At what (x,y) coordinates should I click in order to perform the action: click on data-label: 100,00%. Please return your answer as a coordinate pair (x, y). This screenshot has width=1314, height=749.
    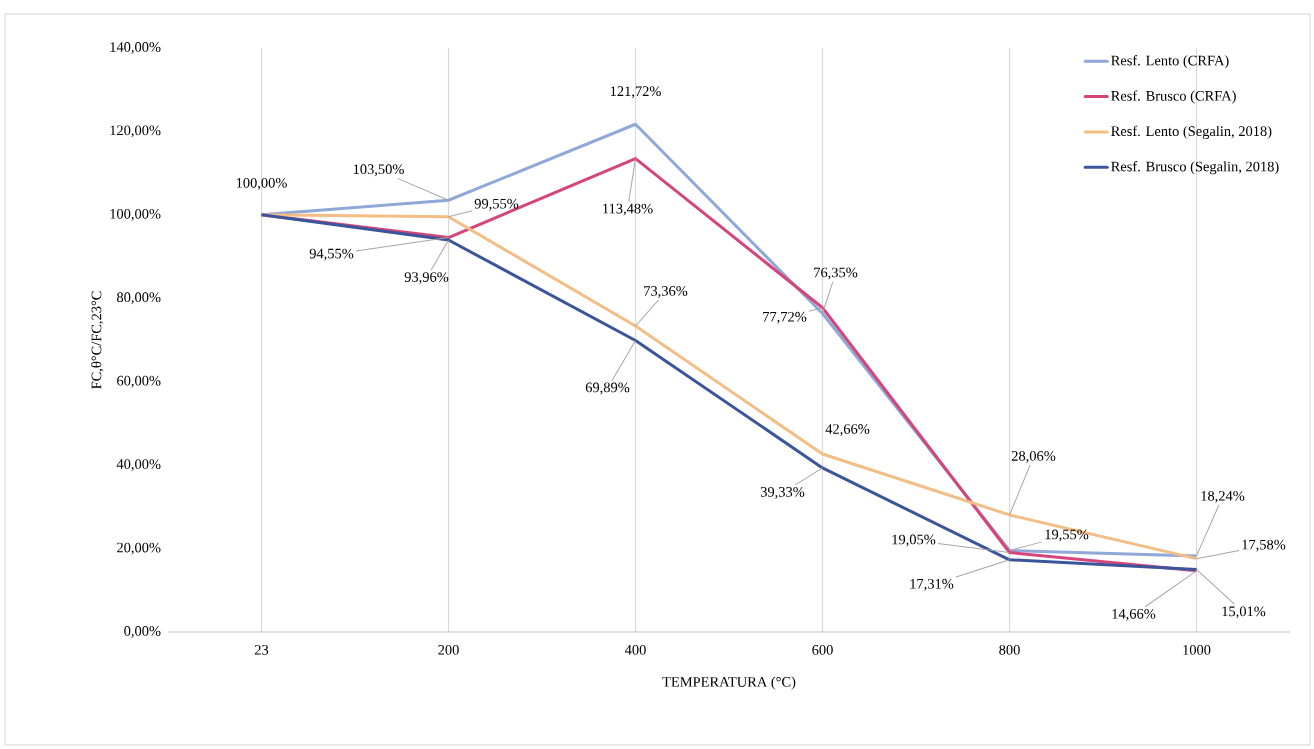
    Looking at the image, I should click on (261, 183).